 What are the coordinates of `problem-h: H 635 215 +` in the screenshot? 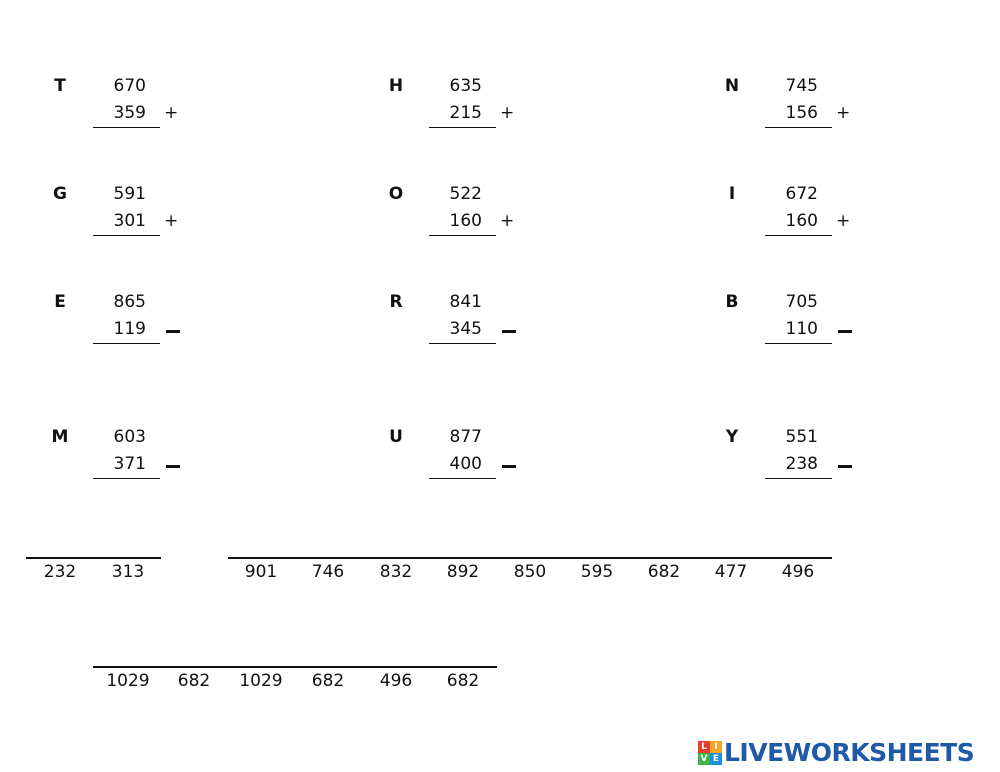 It's located at (476, 131).